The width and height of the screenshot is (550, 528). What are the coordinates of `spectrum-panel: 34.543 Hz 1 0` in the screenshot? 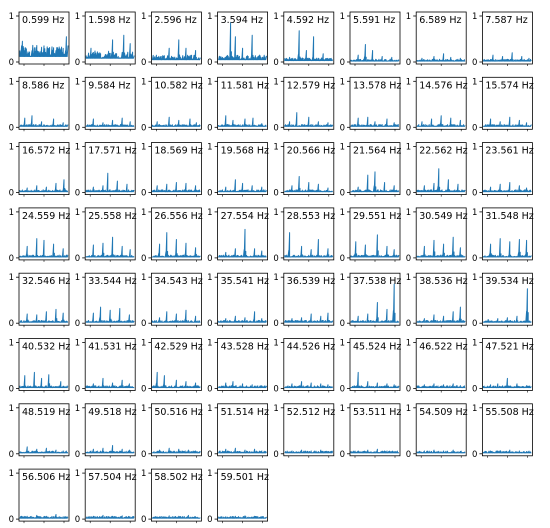 It's located at (172, 300).